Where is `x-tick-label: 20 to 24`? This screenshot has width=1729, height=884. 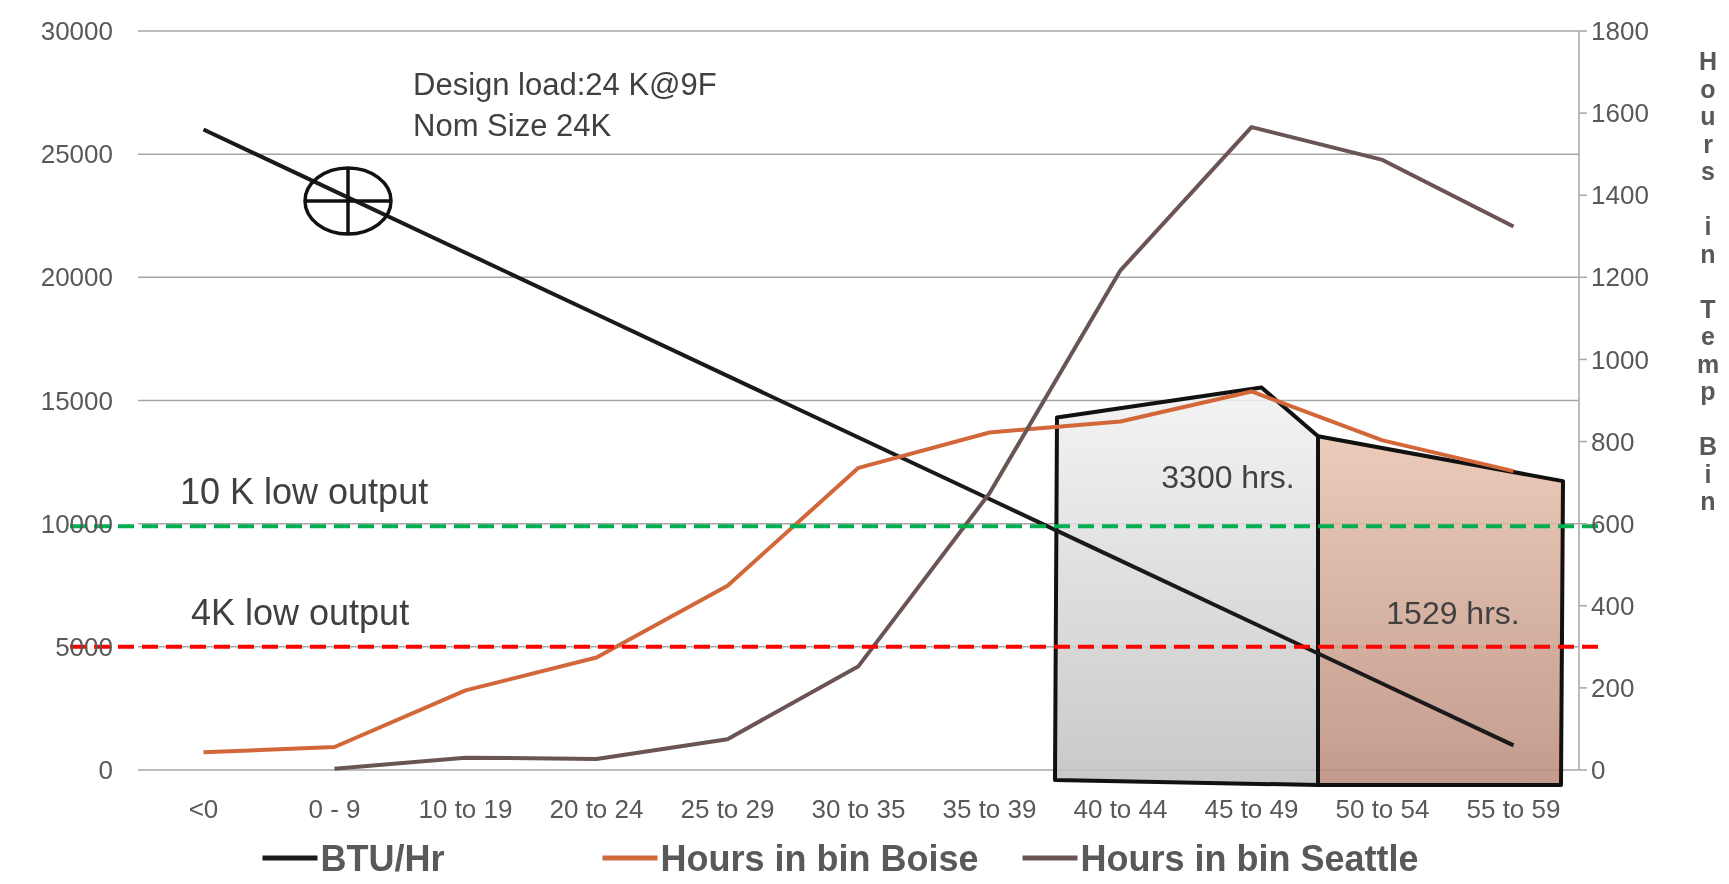 x-tick-label: 20 to 24 is located at coordinates (596, 809).